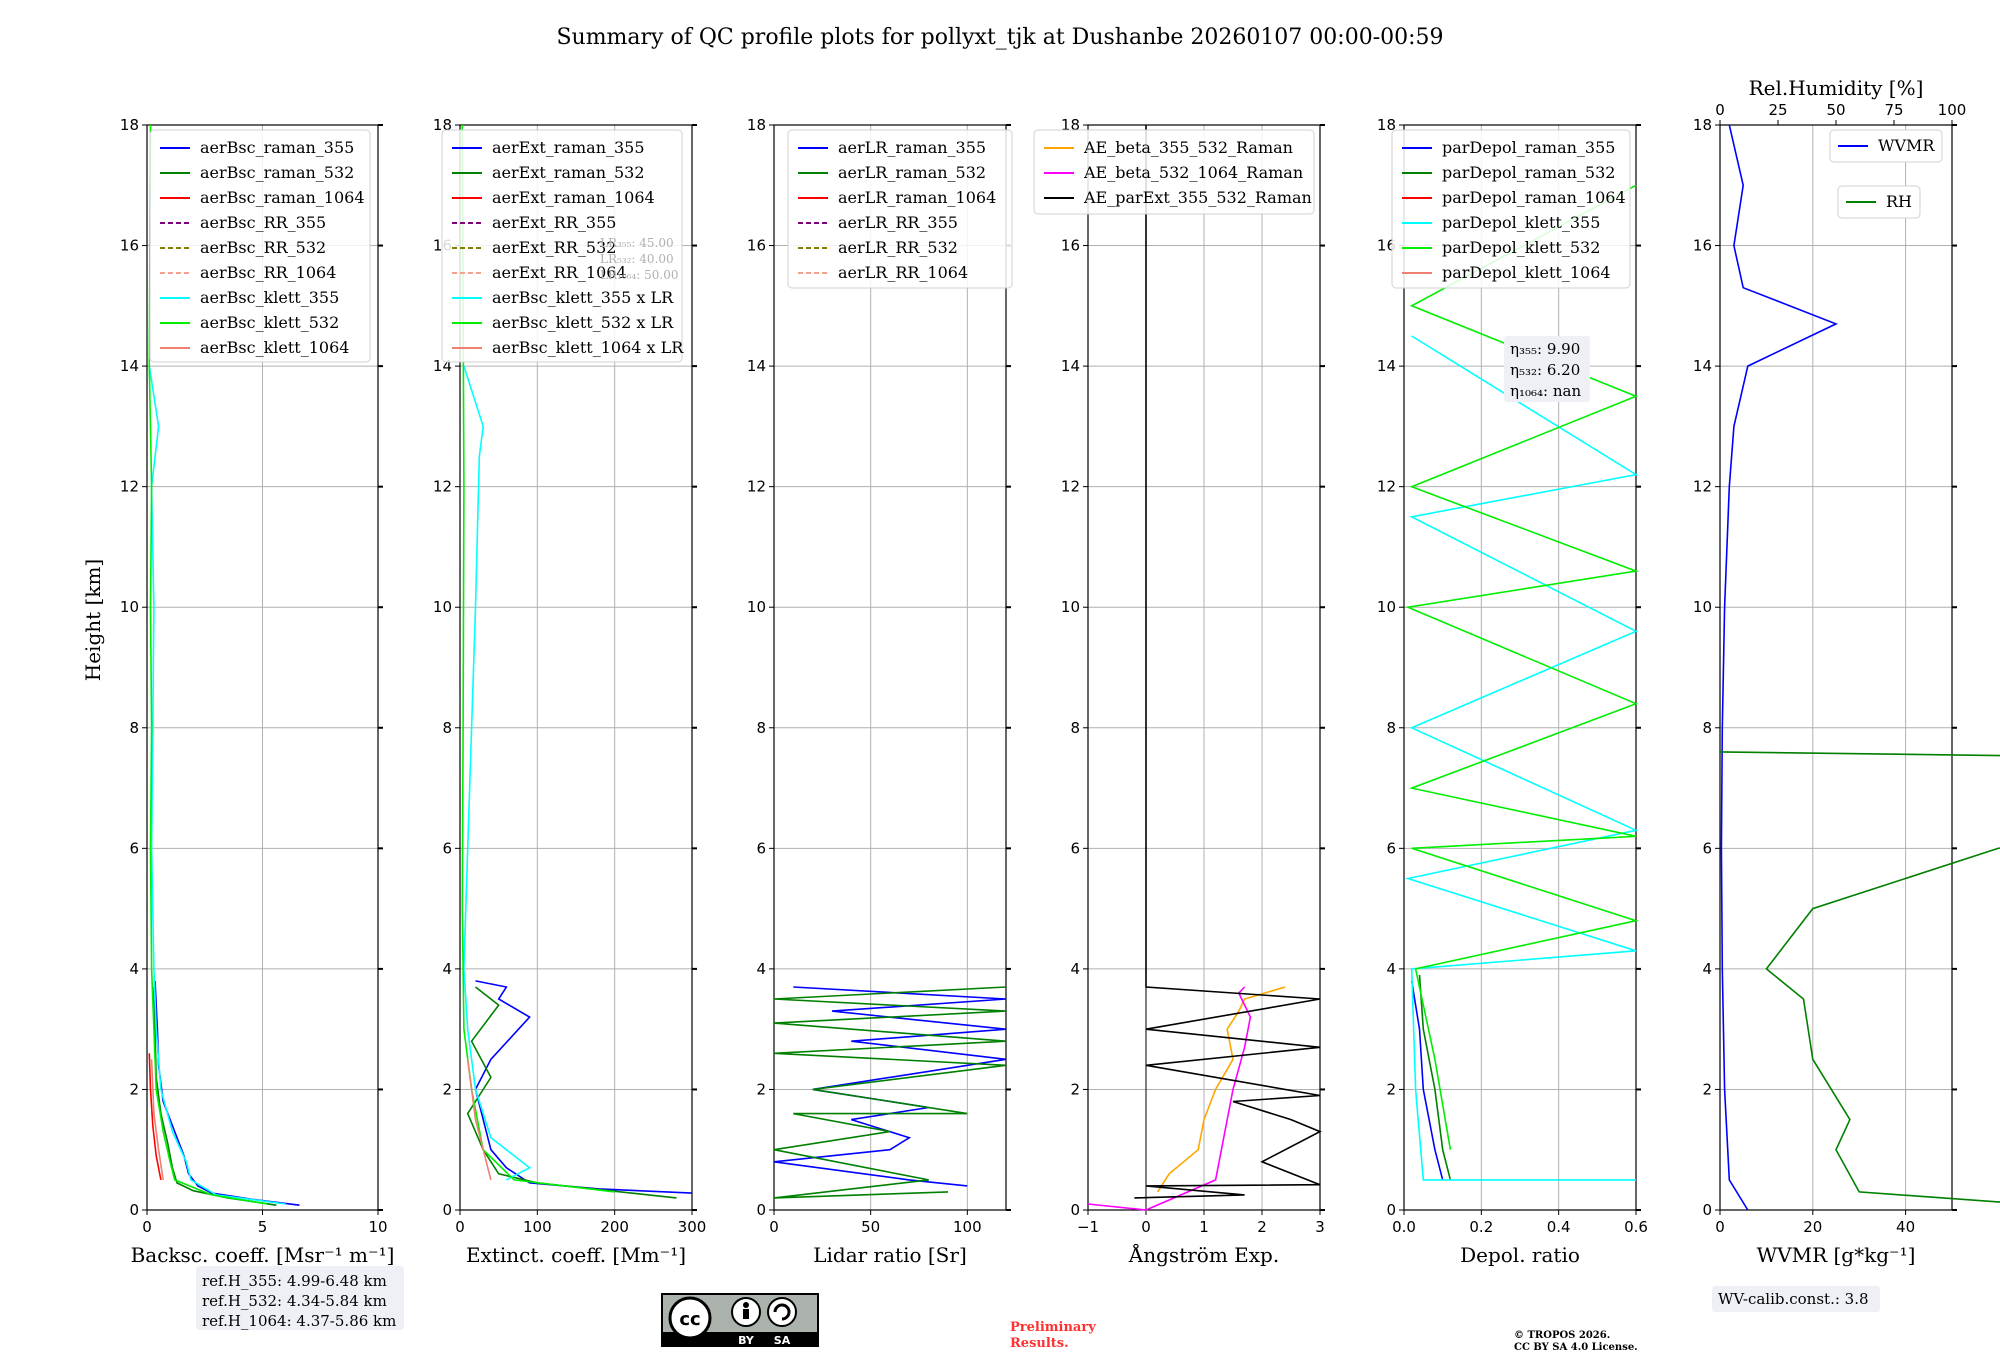  I want to click on legend-entry: aerExt_raman_532, so click(568, 172).